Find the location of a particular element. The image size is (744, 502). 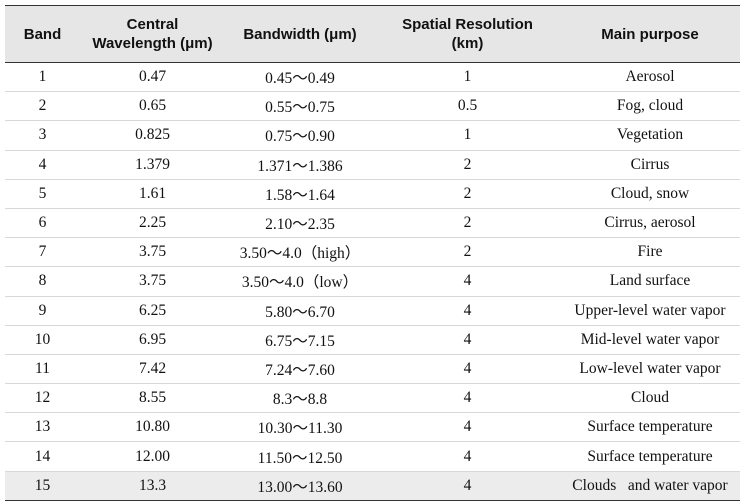

header-text: Spatial Resolution (km) is located at coordinates (467, 34).